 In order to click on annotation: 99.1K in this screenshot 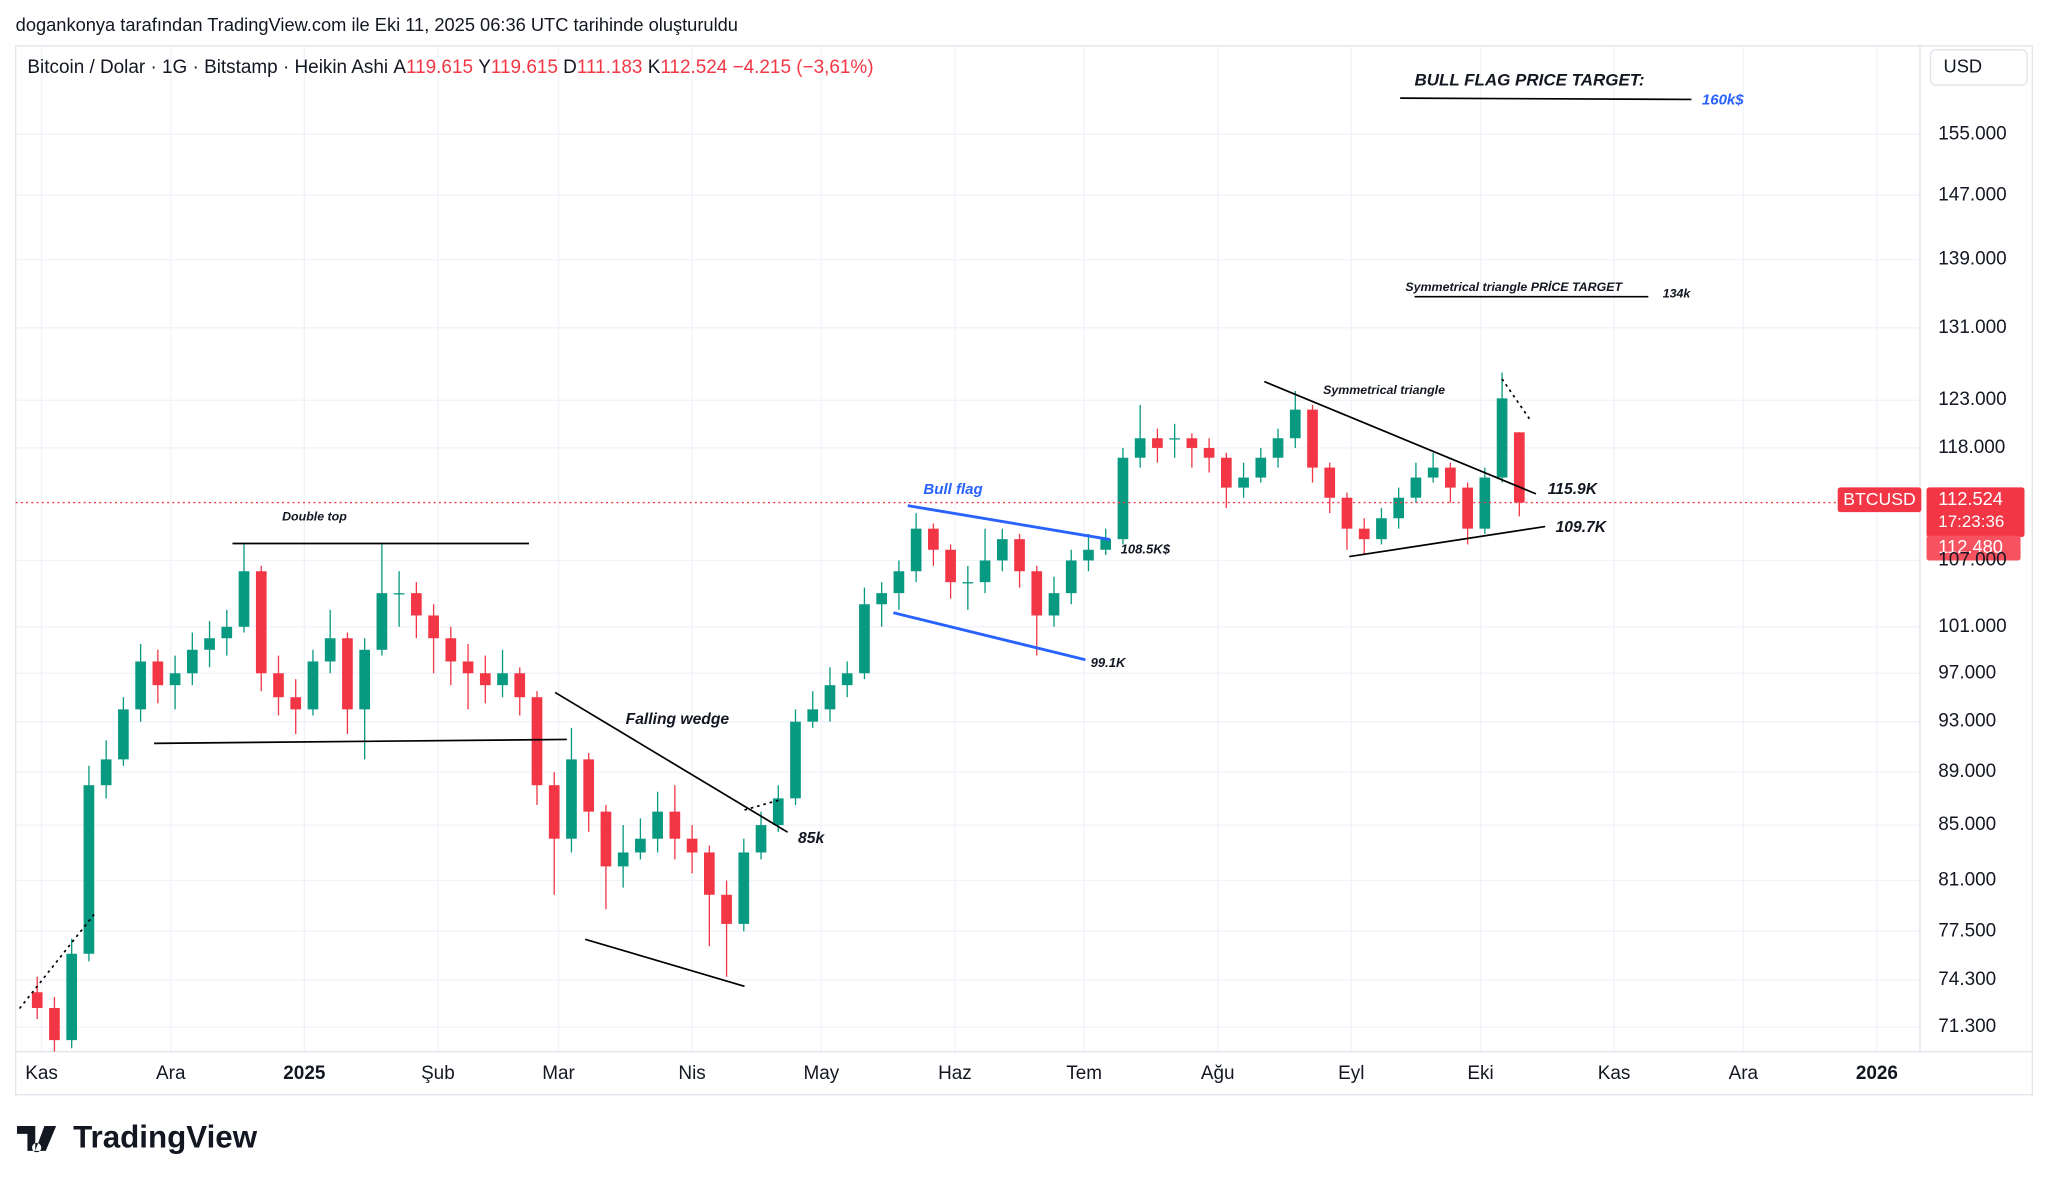, I will do `click(1109, 662)`.